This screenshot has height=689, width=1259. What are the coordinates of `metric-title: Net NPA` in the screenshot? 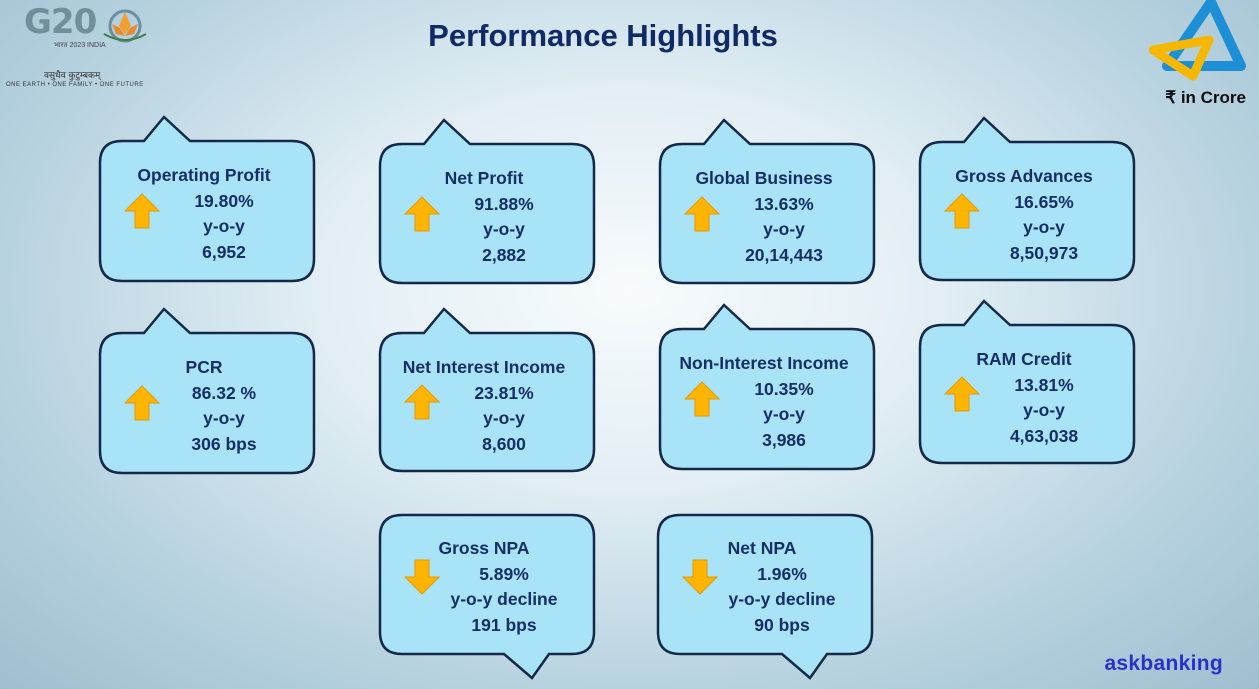 It's located at (762, 548).